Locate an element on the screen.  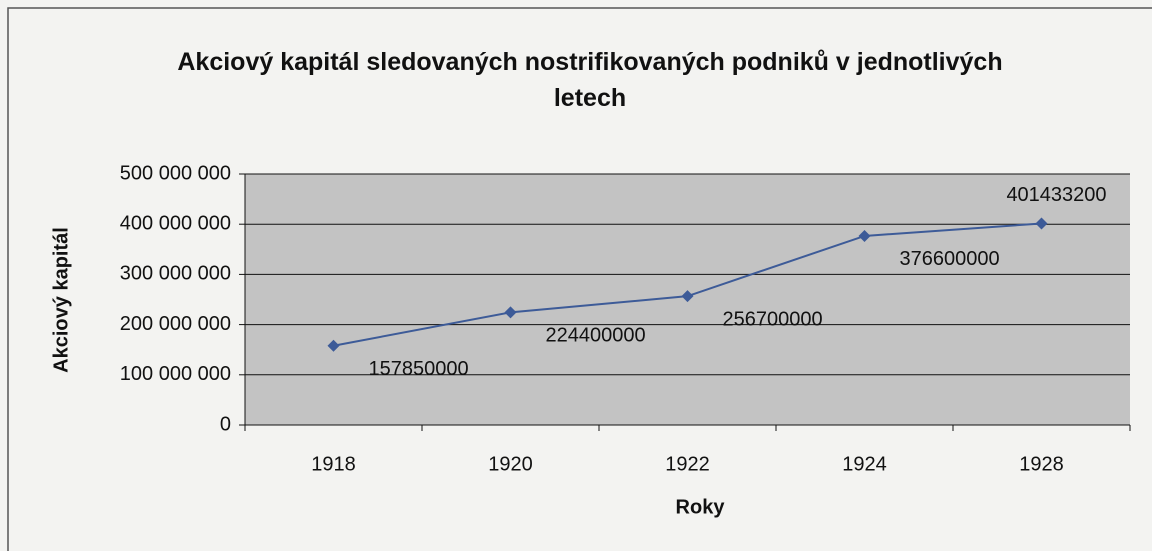
data-label: 401433200 is located at coordinates (1056, 195).